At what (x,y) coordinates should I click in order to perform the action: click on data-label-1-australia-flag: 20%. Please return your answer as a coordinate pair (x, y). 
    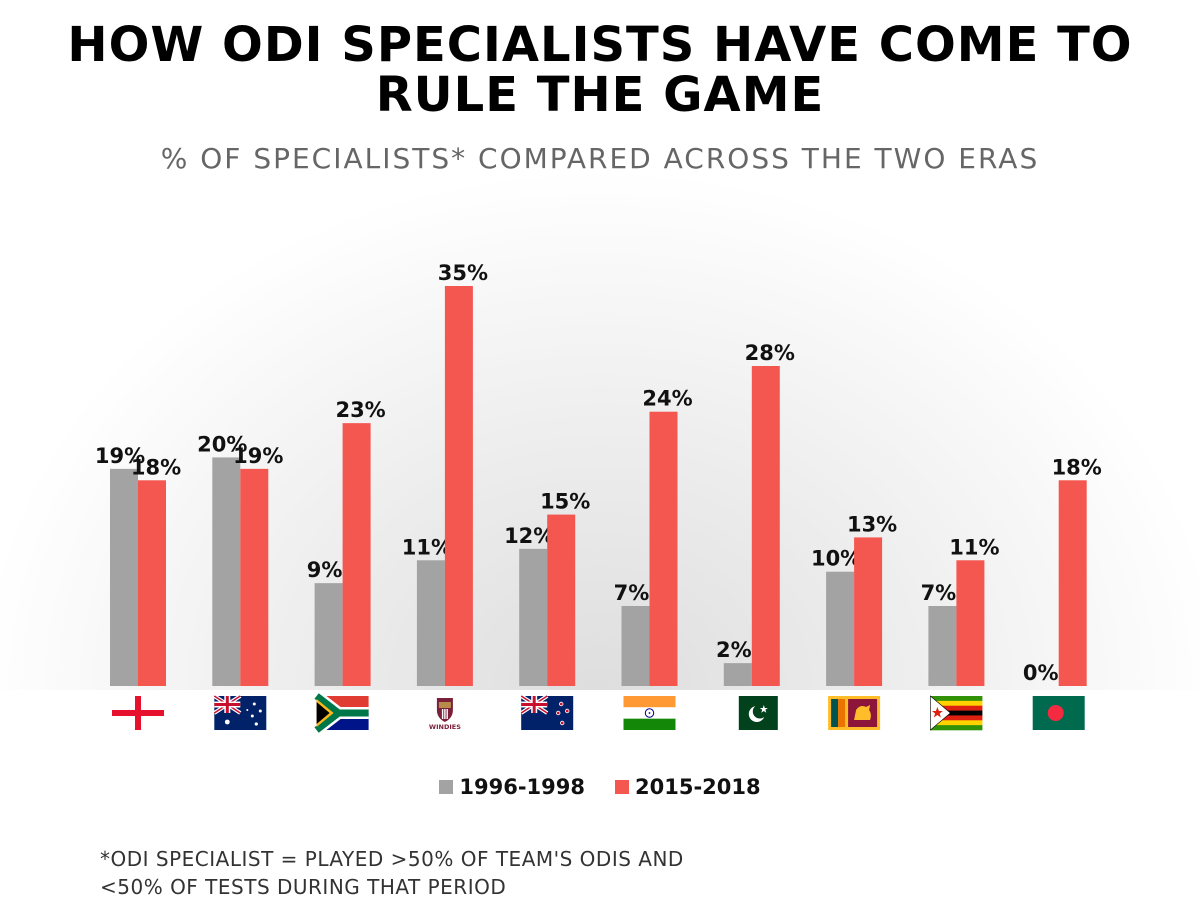
    Looking at the image, I should click on (222, 444).